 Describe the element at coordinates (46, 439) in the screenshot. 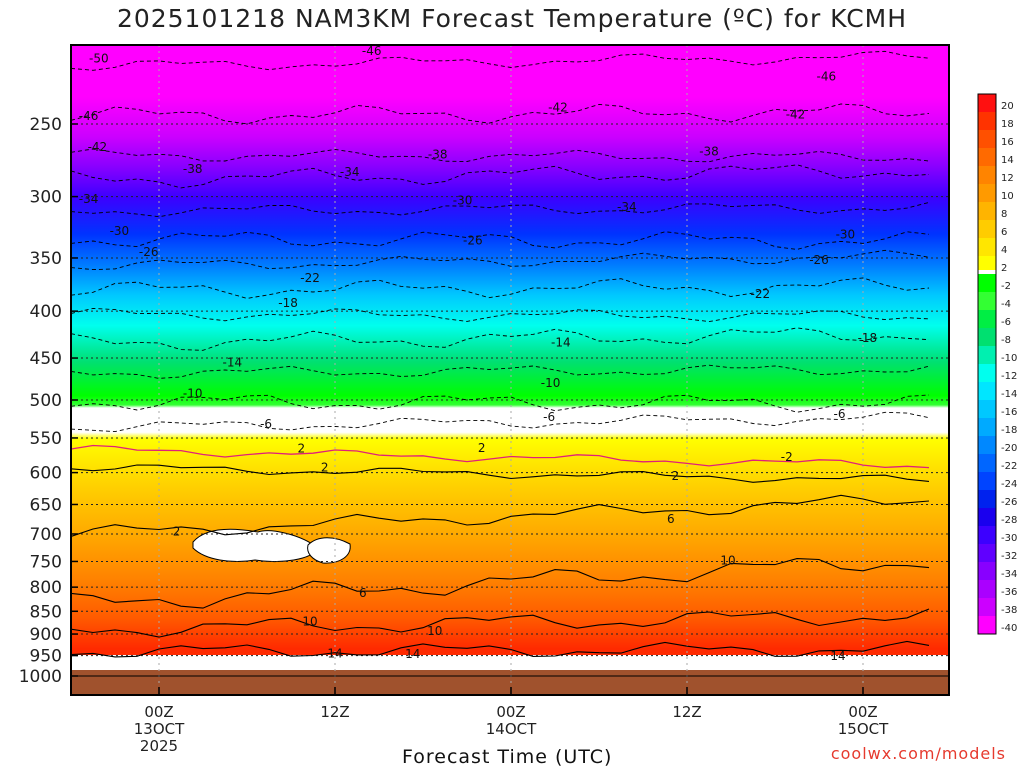

I see `y-tick-label: 550` at that location.